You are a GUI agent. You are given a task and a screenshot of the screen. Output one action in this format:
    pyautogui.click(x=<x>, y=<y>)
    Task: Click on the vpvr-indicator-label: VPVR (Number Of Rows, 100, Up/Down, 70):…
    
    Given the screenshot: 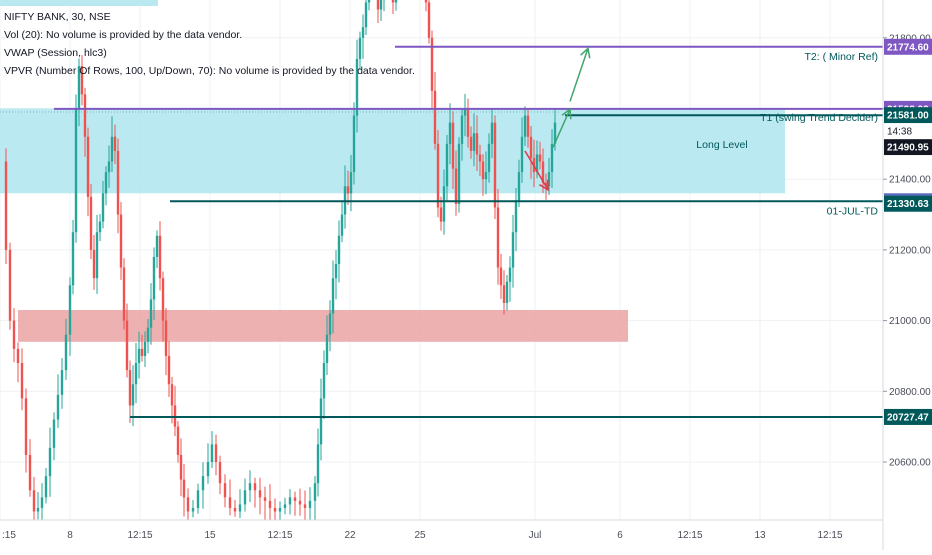 What is the action you would take?
    pyautogui.click(x=209, y=71)
    